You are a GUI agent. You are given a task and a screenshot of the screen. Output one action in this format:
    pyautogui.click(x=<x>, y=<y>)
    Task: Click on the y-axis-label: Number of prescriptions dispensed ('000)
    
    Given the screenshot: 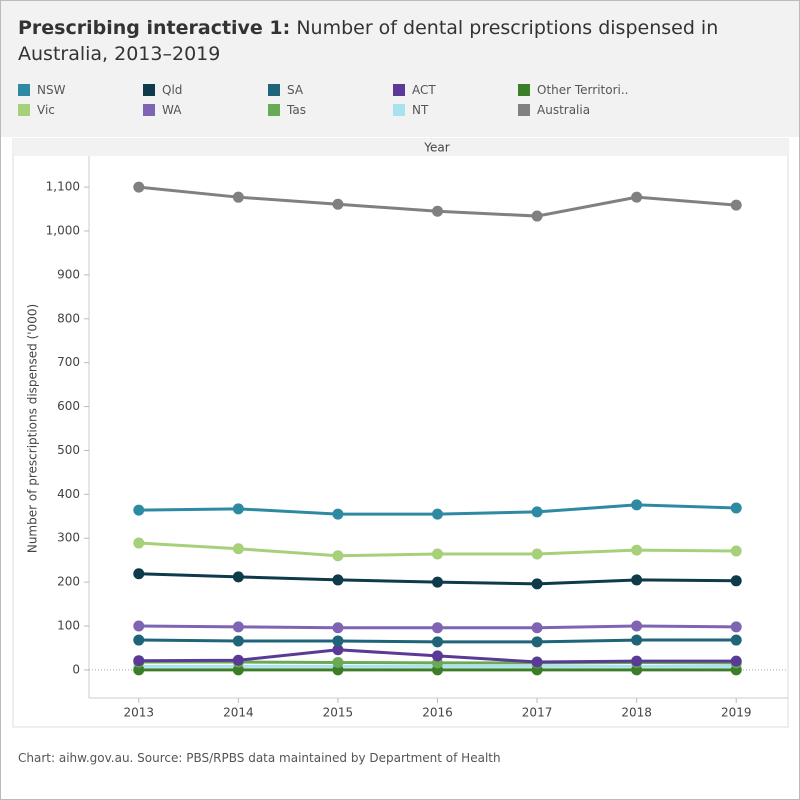 What is the action you would take?
    pyautogui.click(x=33, y=428)
    